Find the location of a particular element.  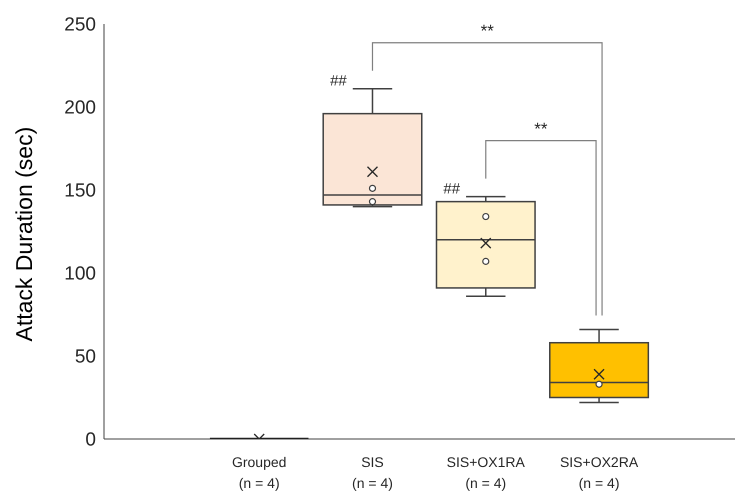

y-tick-label: 100 is located at coordinates (80, 274).